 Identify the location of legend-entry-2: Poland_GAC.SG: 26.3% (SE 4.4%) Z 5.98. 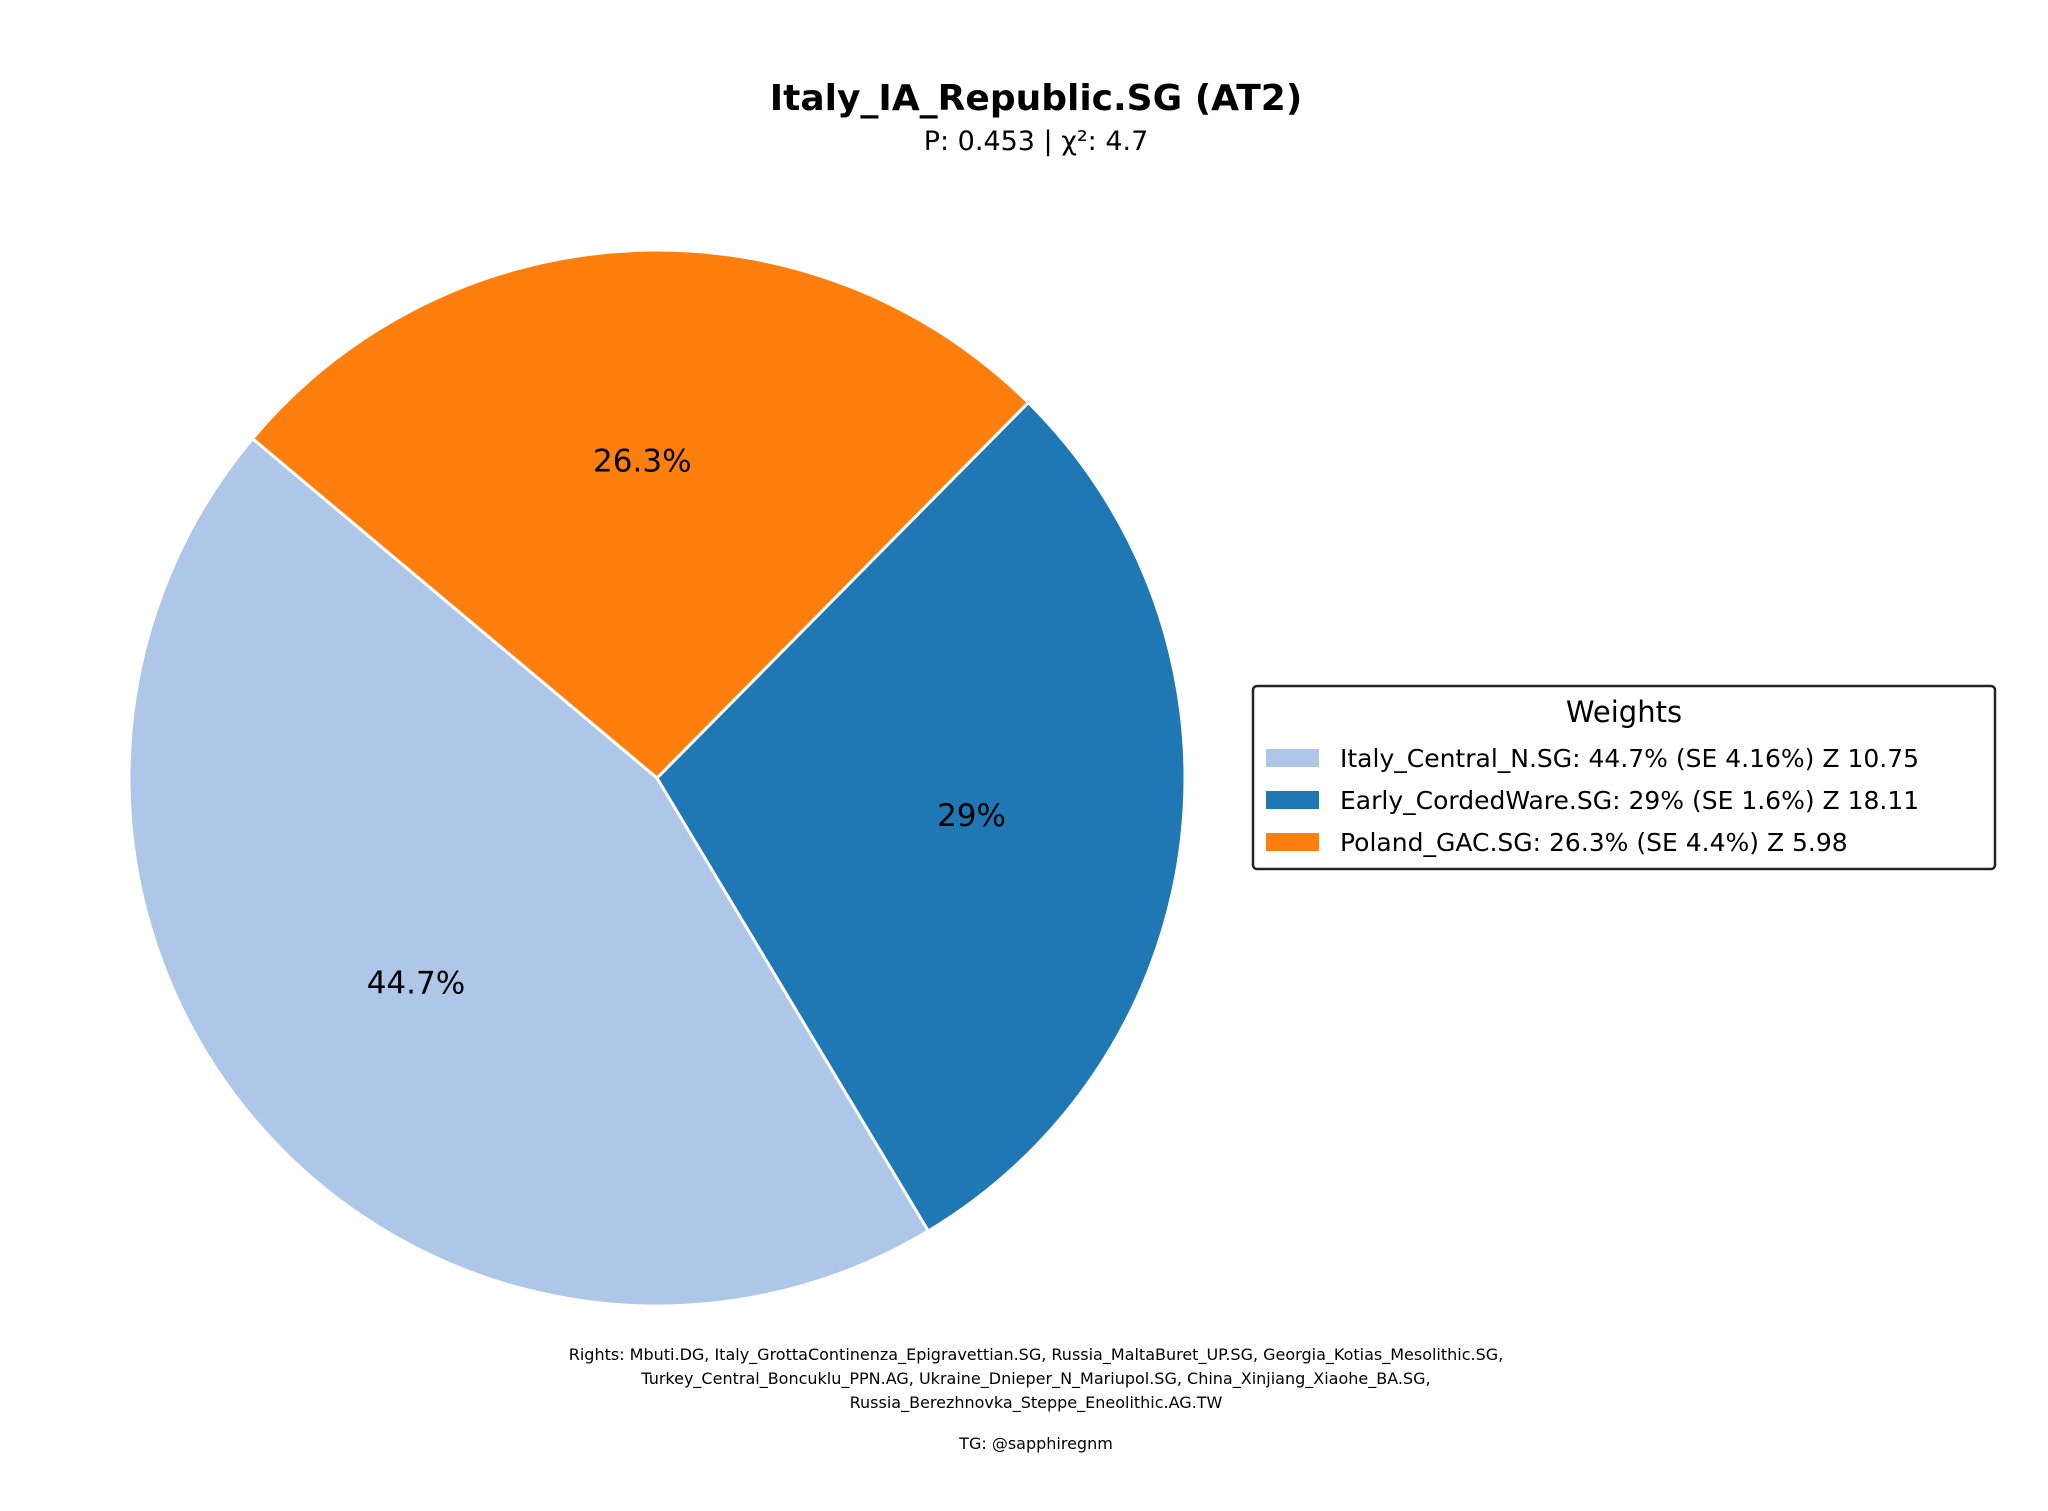
(1594, 842).